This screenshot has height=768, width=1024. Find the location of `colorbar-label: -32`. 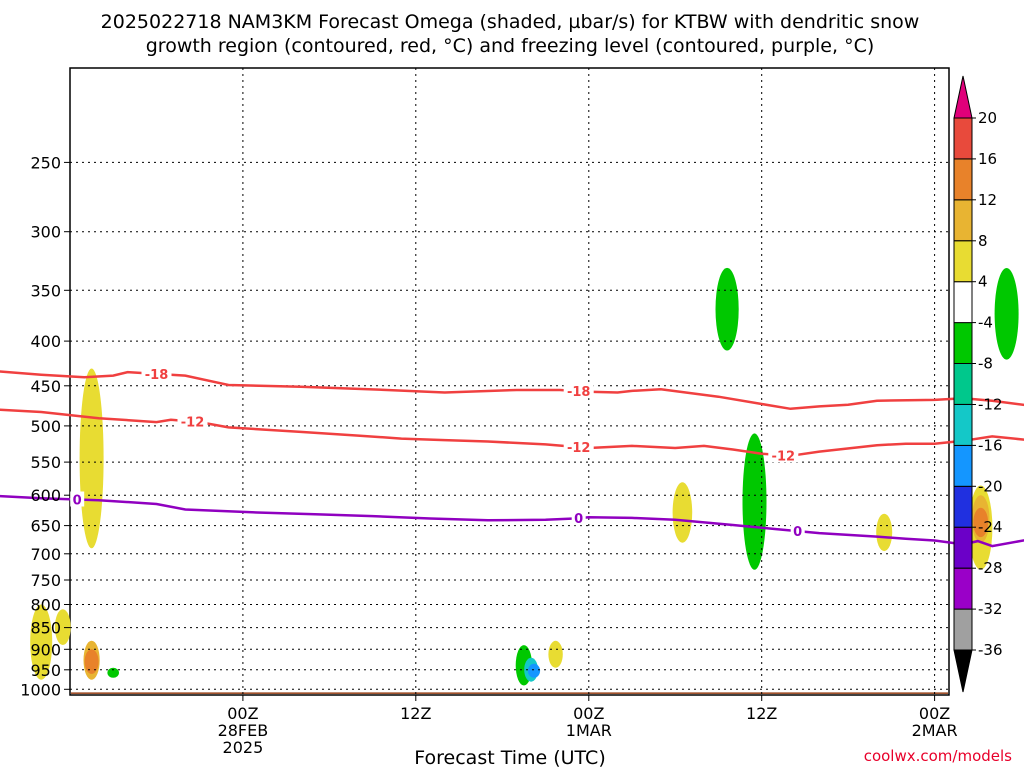

colorbar-label: -32 is located at coordinates (990, 609).